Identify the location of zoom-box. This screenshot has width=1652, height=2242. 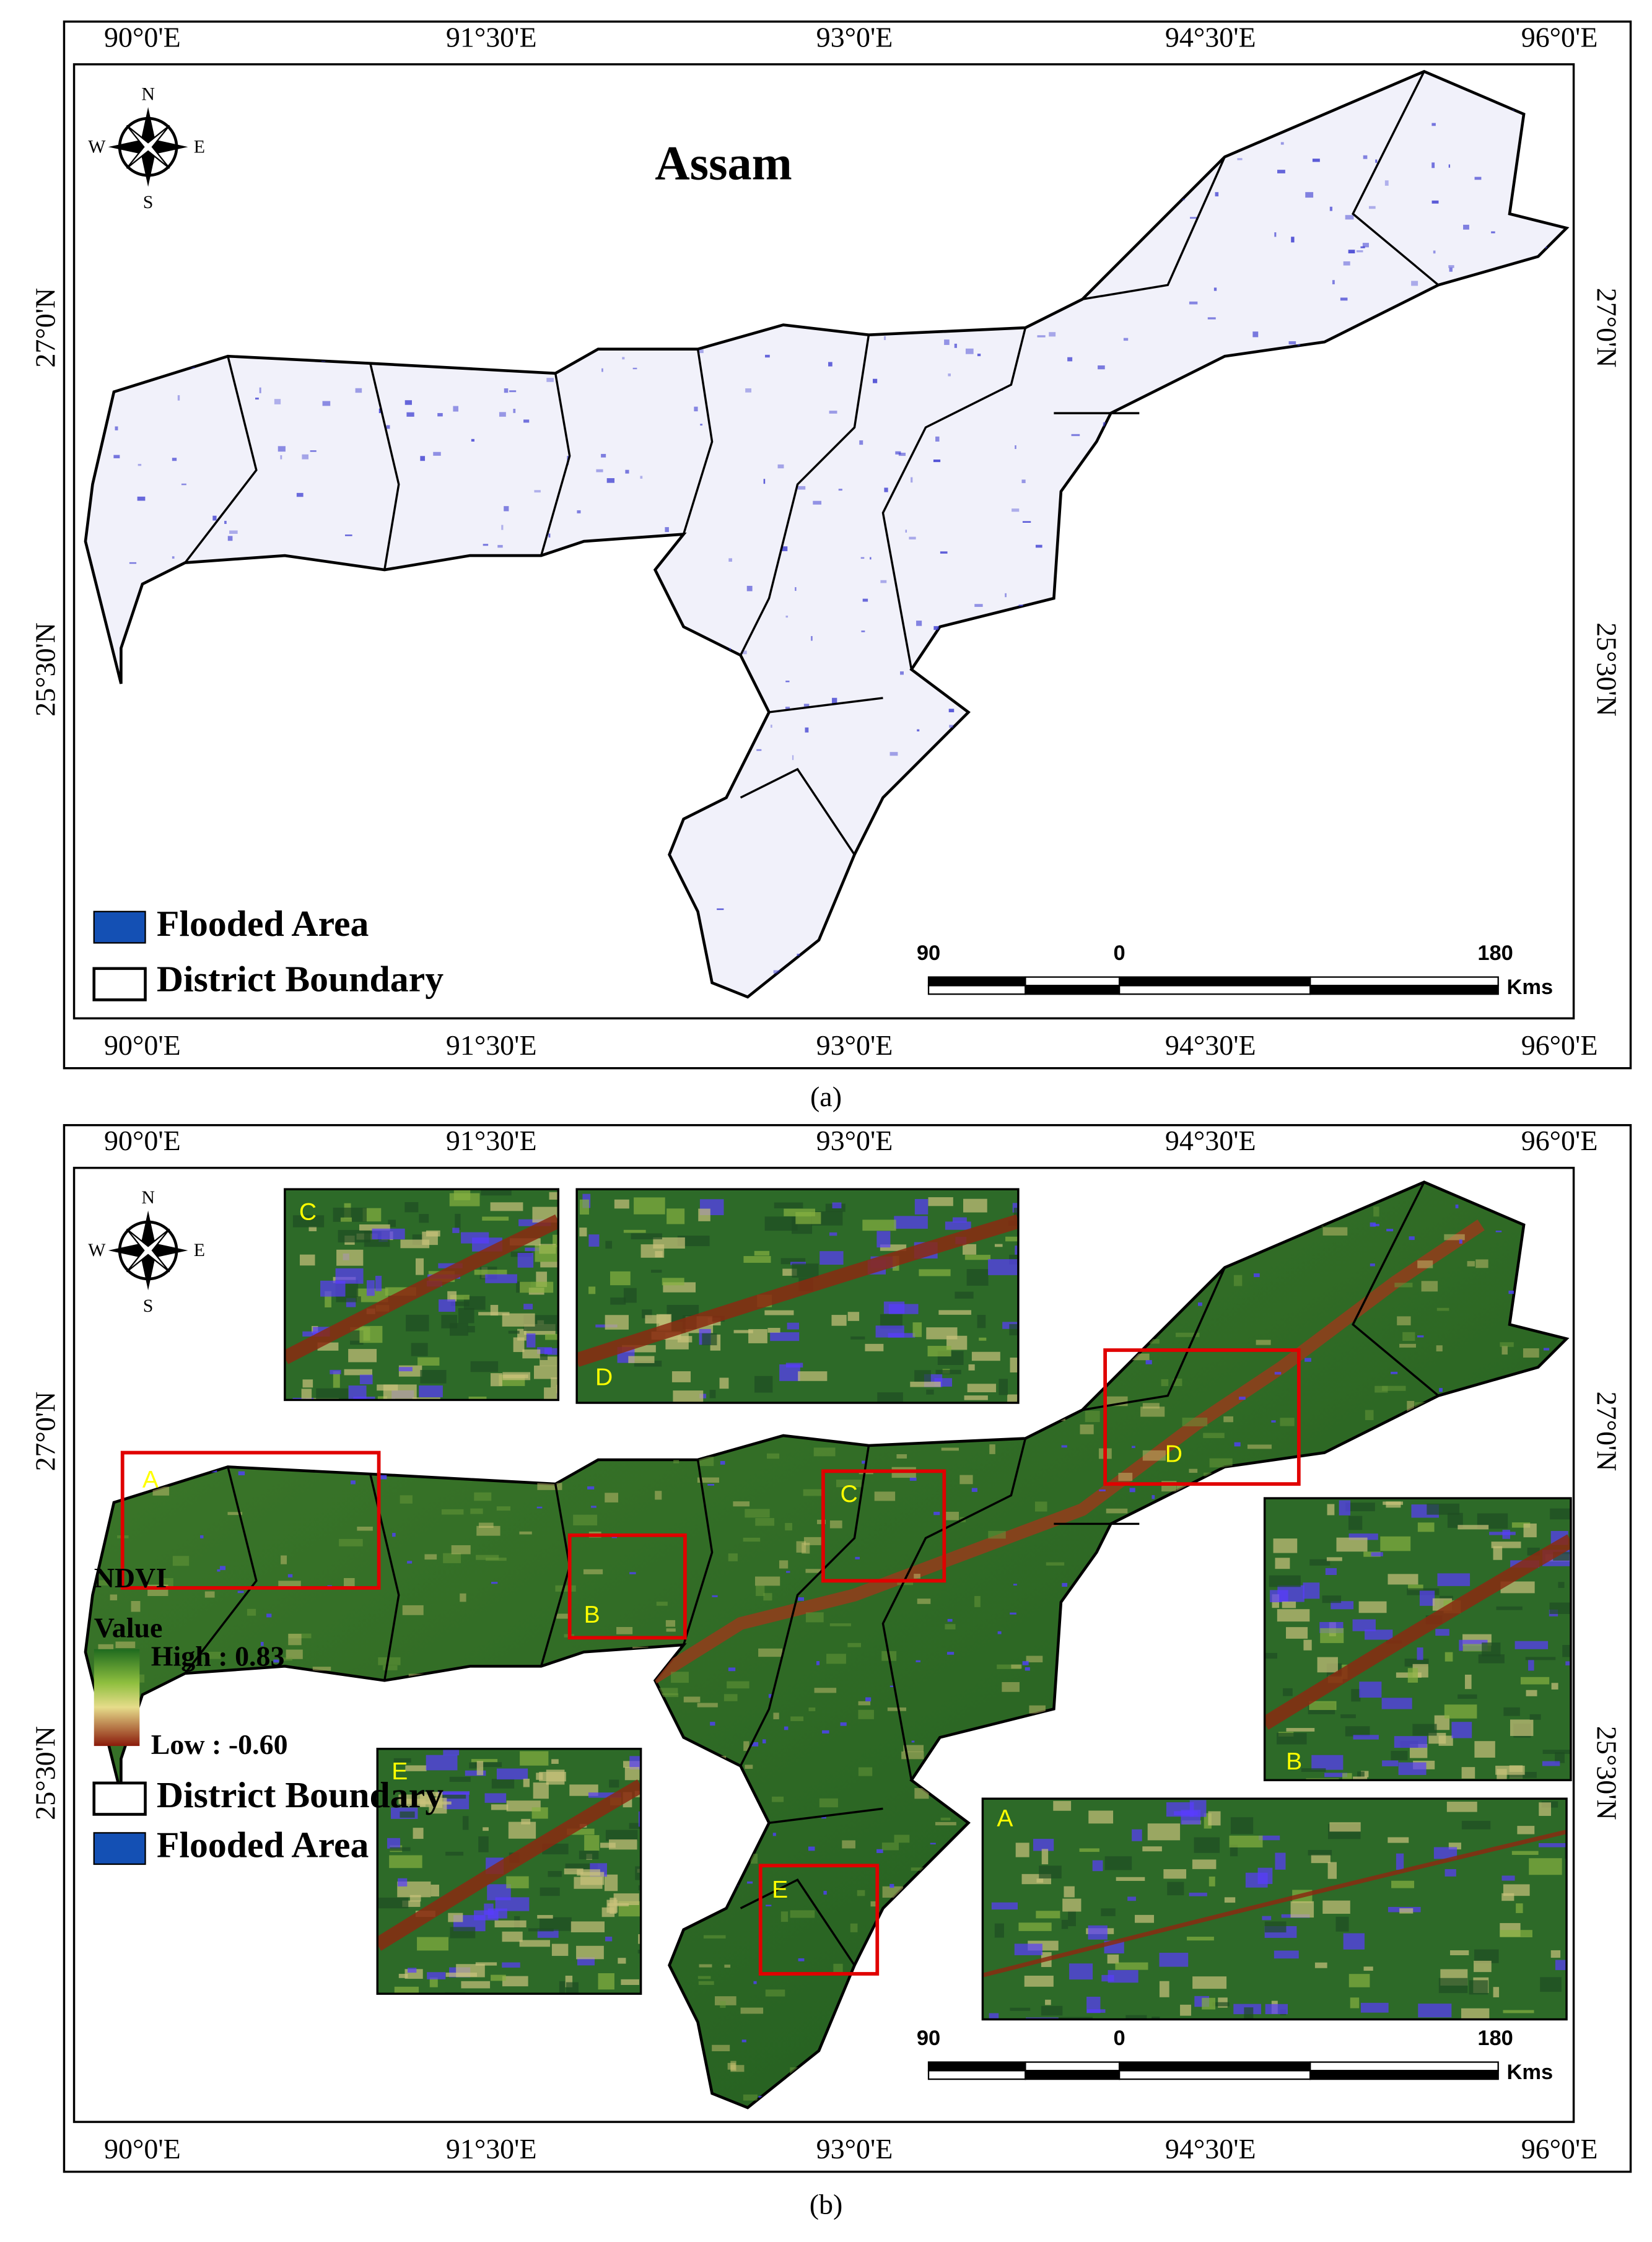
(819, 1920).